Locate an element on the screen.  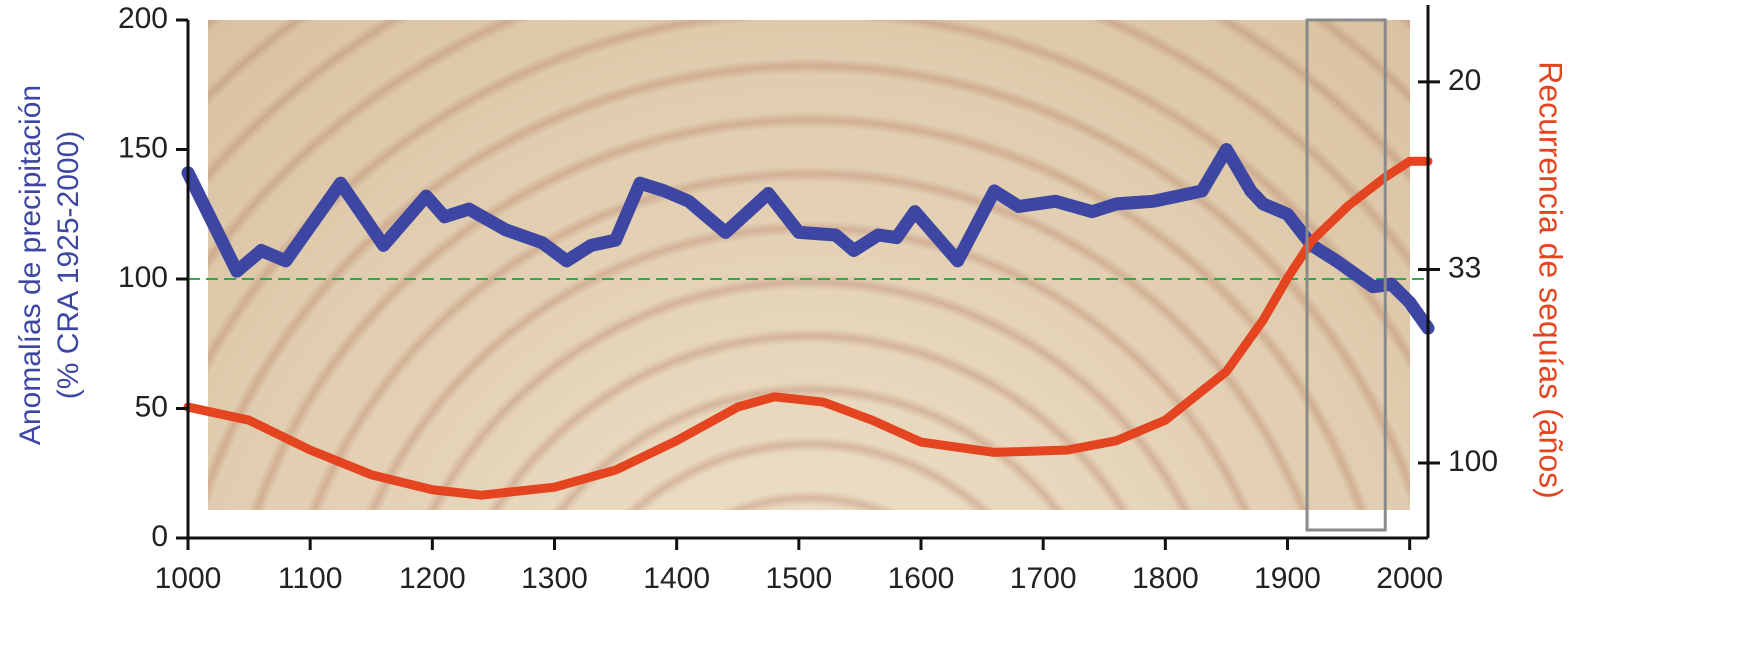
x-tick-label: 1000 is located at coordinates (188, 578).